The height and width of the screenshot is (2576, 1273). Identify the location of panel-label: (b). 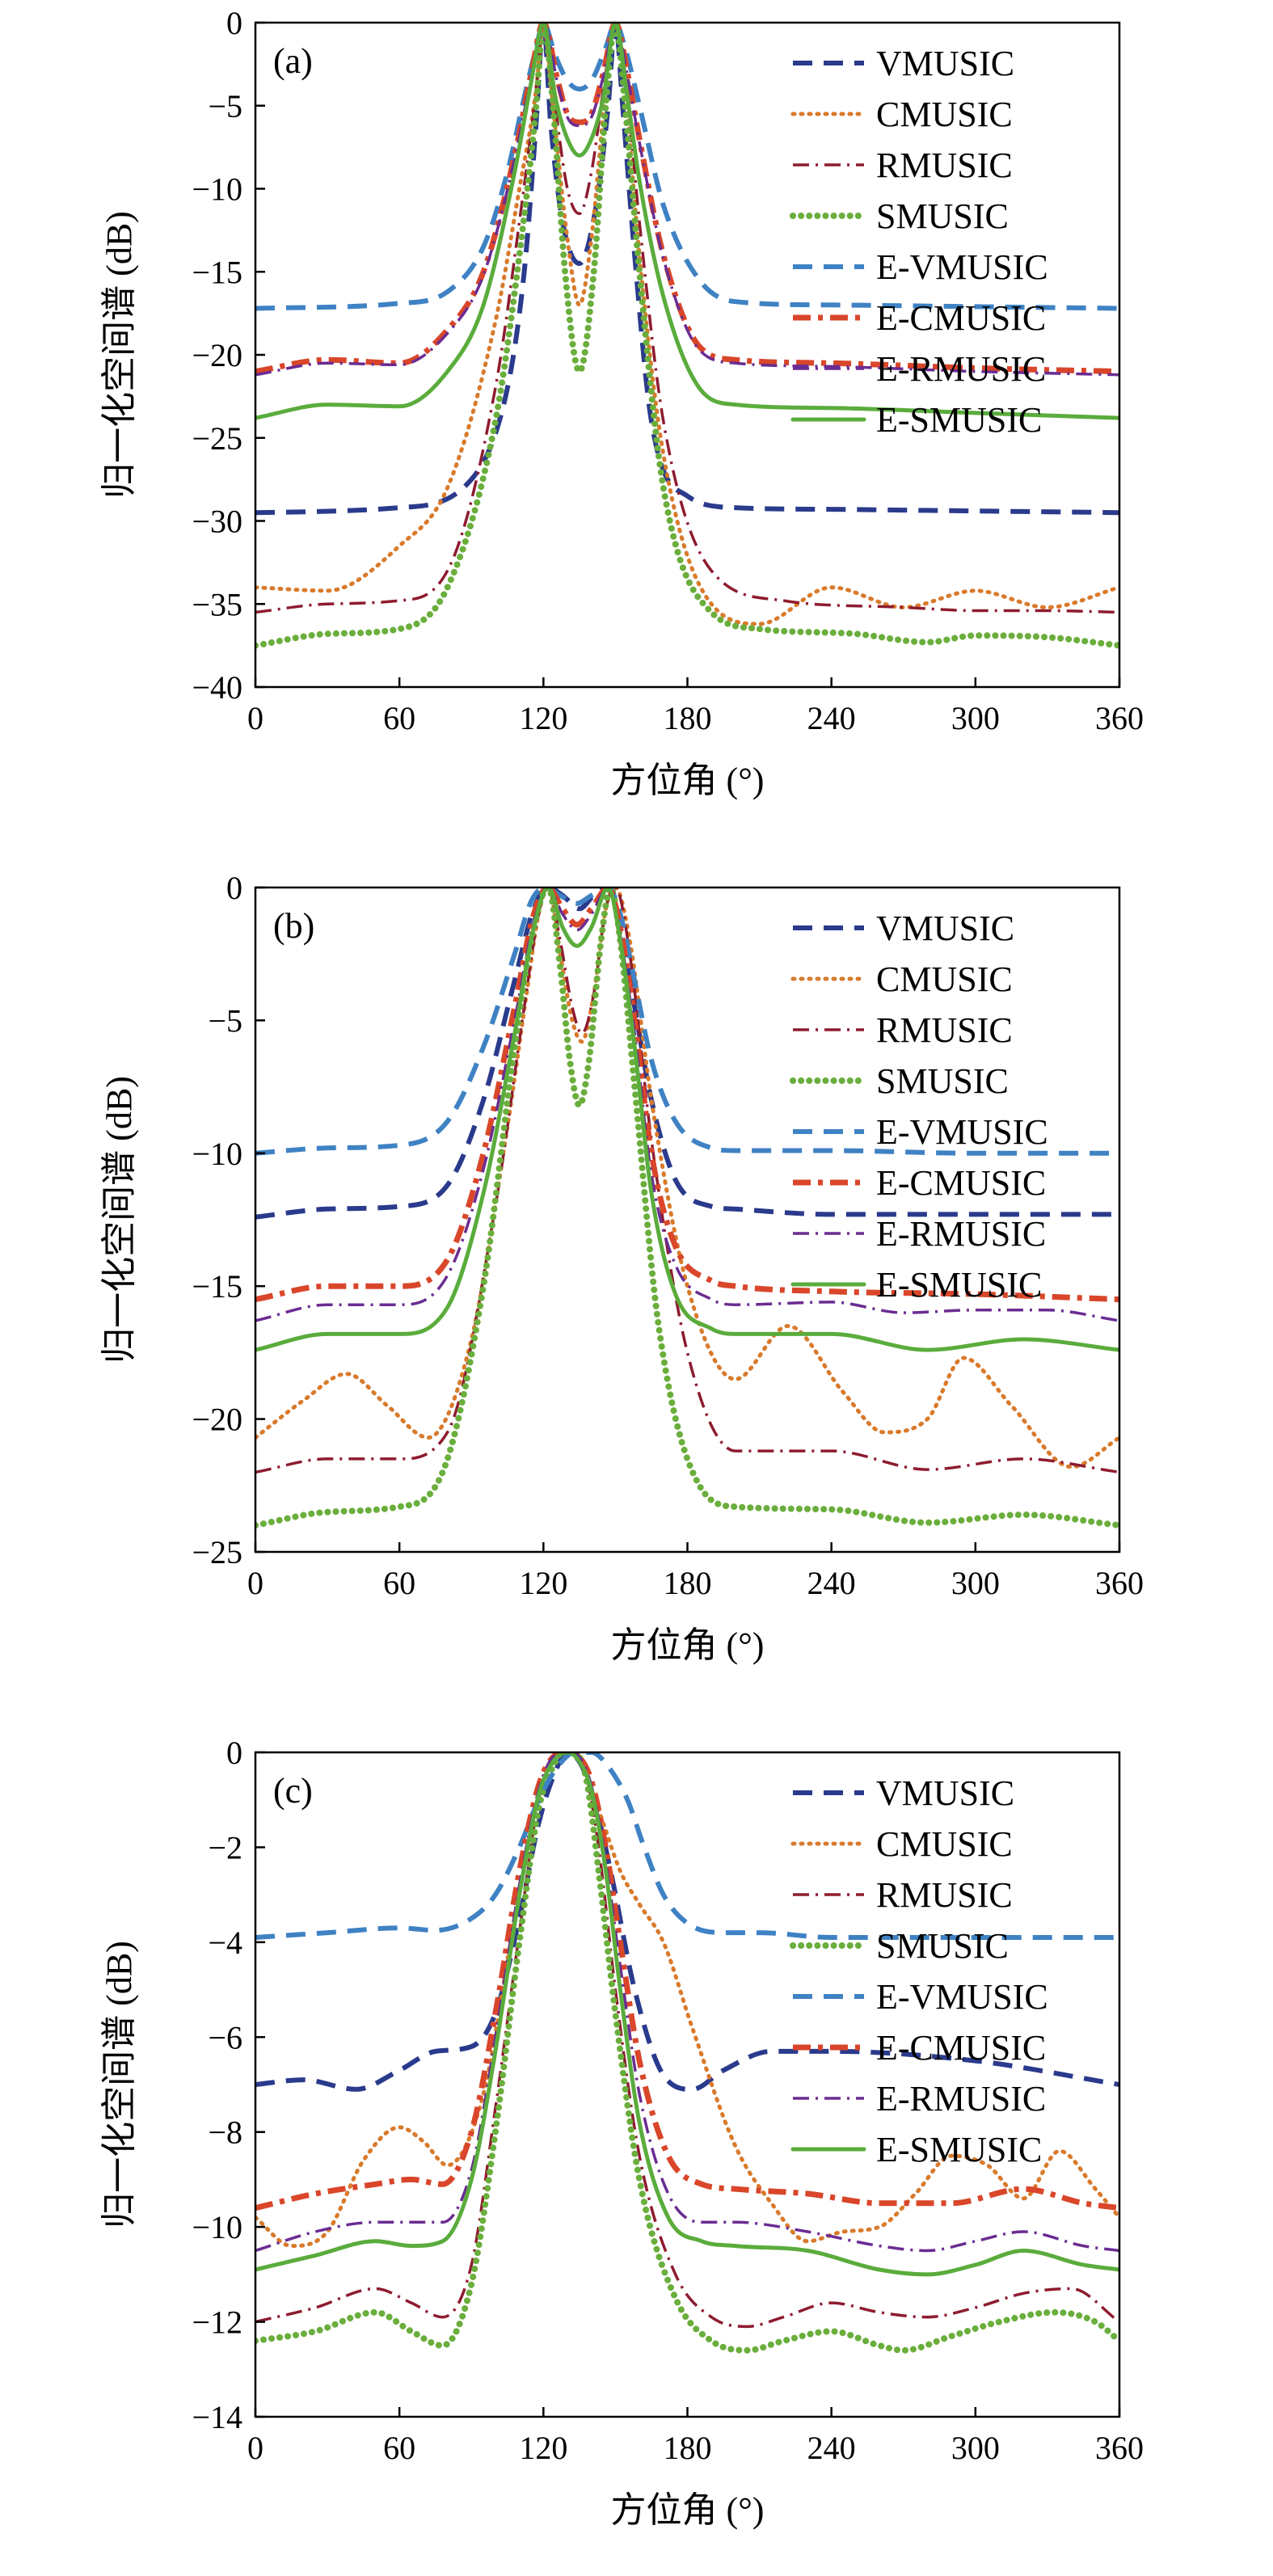
(293, 926).